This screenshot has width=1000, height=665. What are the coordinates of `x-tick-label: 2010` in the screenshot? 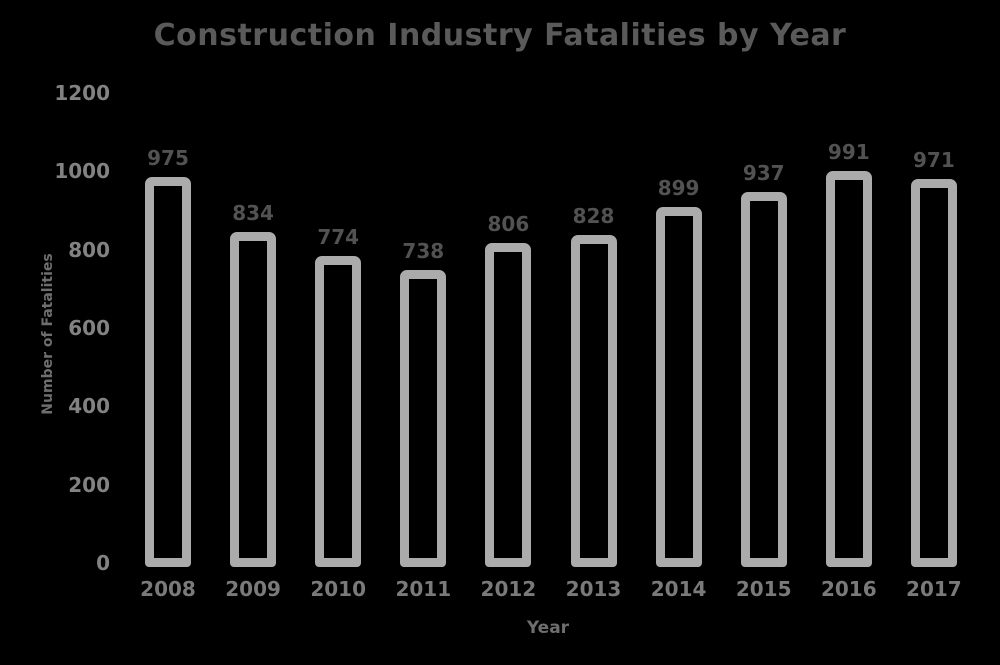 It's located at (338, 589).